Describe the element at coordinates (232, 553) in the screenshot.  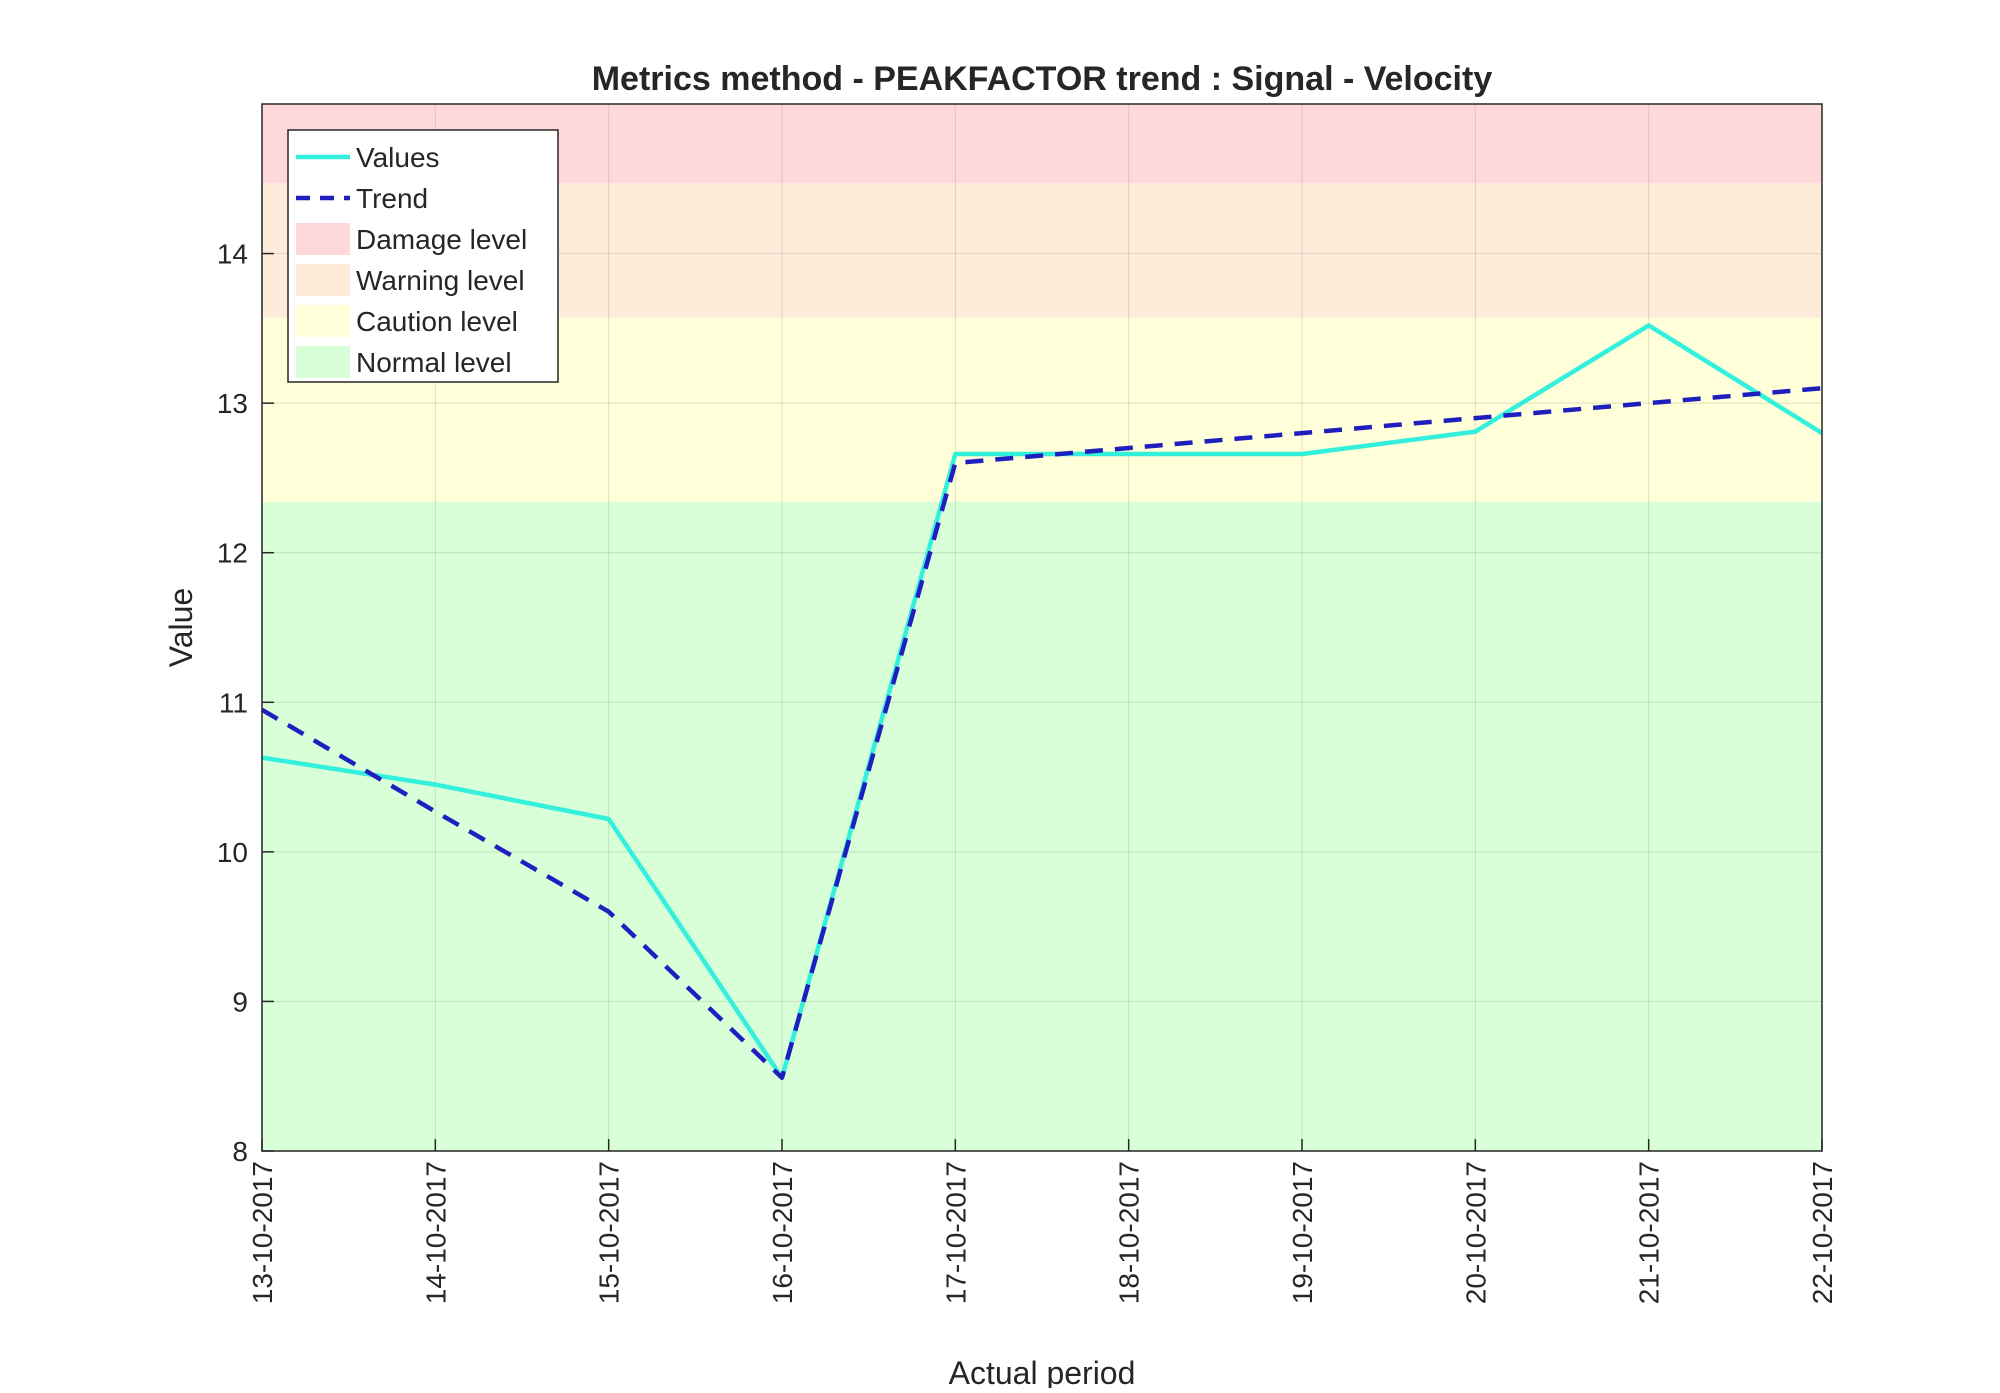
I see `y-tick-label: 12` at that location.